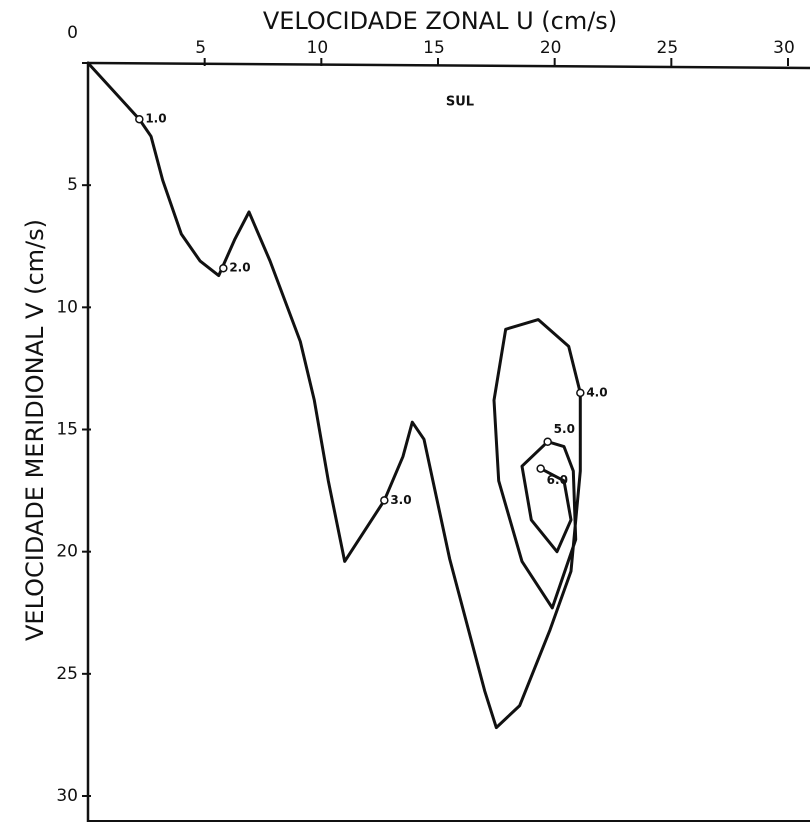 Image resolution: width=810 pixels, height=829 pixels. What do you see at coordinates (400, 500) in the screenshot?
I see `time-label: 3.0` at bounding box center [400, 500].